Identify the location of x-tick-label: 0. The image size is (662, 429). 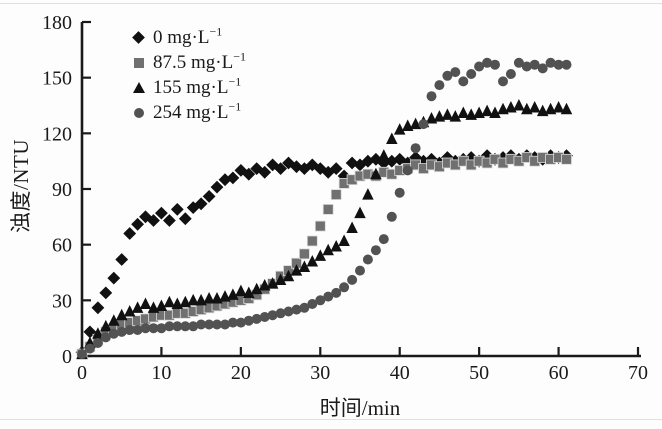
(82, 373).